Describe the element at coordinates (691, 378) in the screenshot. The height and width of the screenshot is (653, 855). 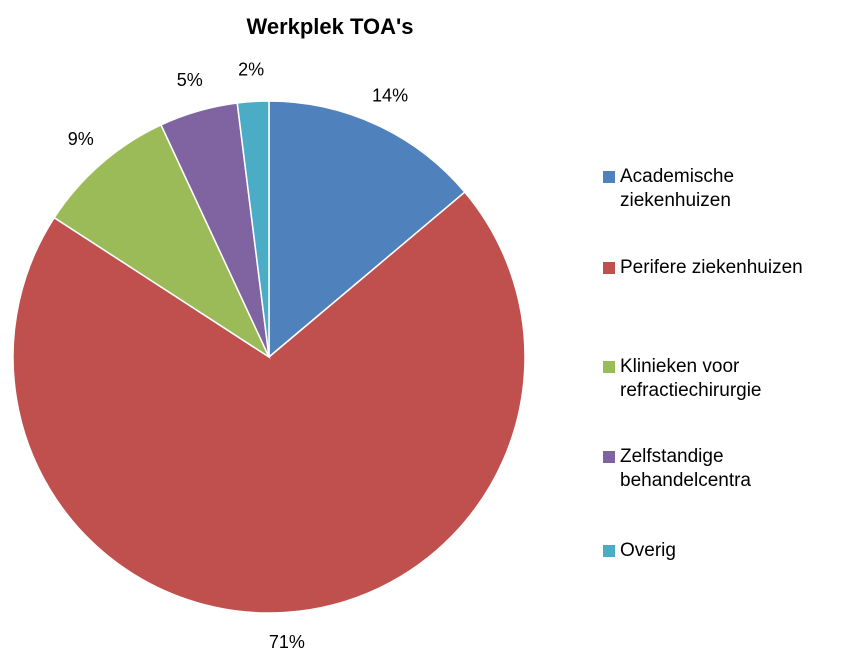
I see `legend-label: Klinieken voor refractiechirurgie` at that location.